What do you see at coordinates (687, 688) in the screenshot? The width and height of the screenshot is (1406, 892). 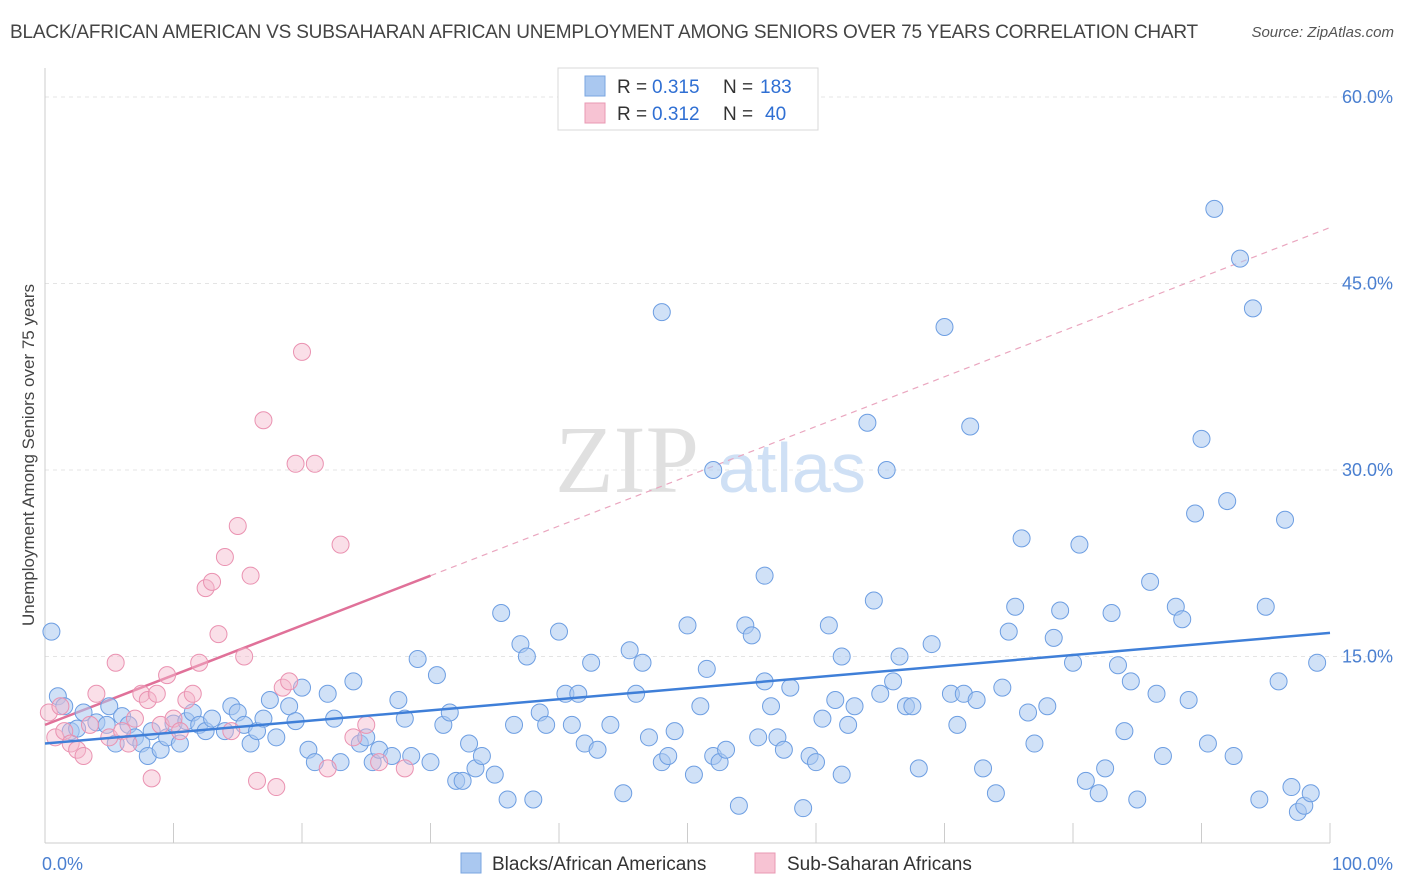 I see `trend-blacks` at bounding box center [687, 688].